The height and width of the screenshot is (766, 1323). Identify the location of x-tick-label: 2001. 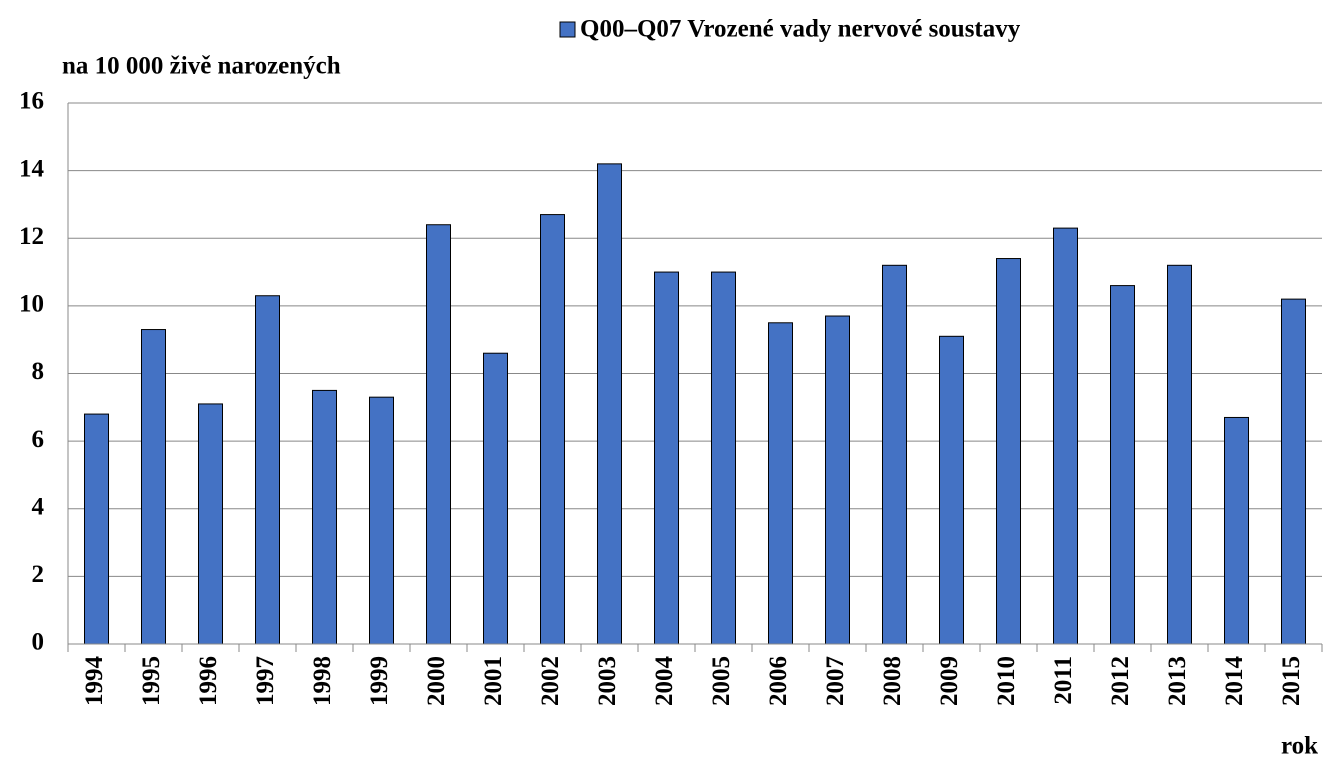
(493, 681).